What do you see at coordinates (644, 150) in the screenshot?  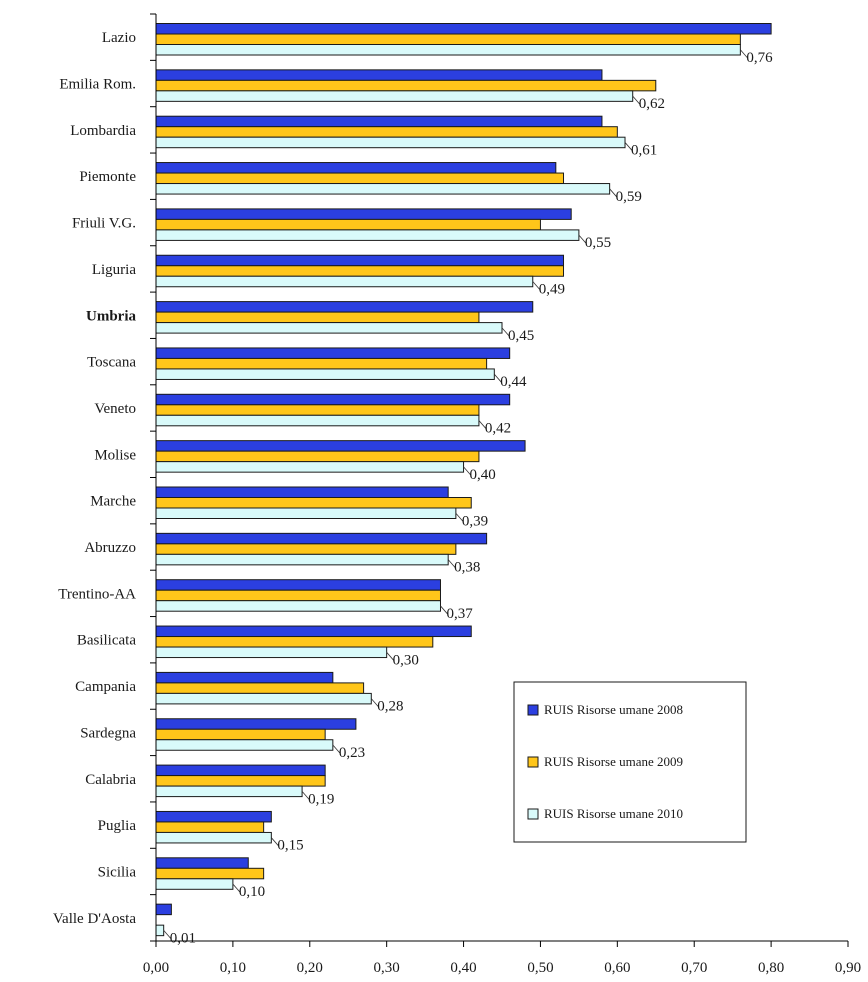 I see `value-label: 0,61` at bounding box center [644, 150].